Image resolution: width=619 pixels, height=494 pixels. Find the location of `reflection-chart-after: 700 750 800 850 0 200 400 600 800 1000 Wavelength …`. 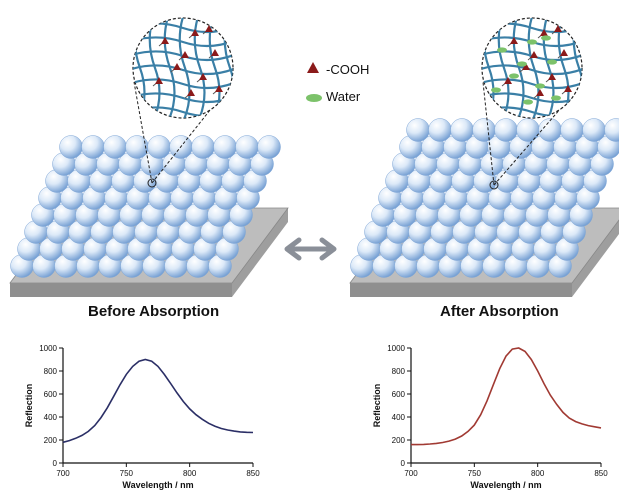

reflection-chart-after: 700 750 800 850 0 200 400 600 800 1000 Wavelength … is located at coordinates (490, 417).